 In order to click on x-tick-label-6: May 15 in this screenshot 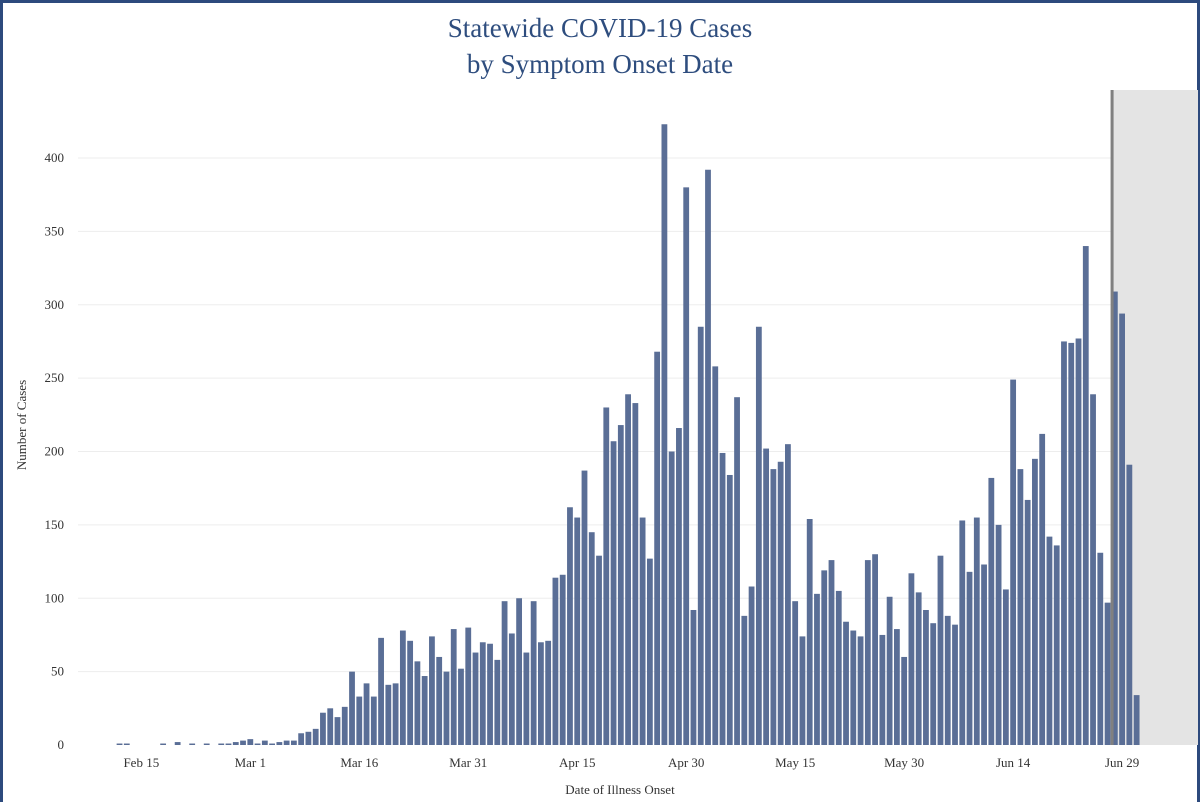, I will do `click(795, 762)`.